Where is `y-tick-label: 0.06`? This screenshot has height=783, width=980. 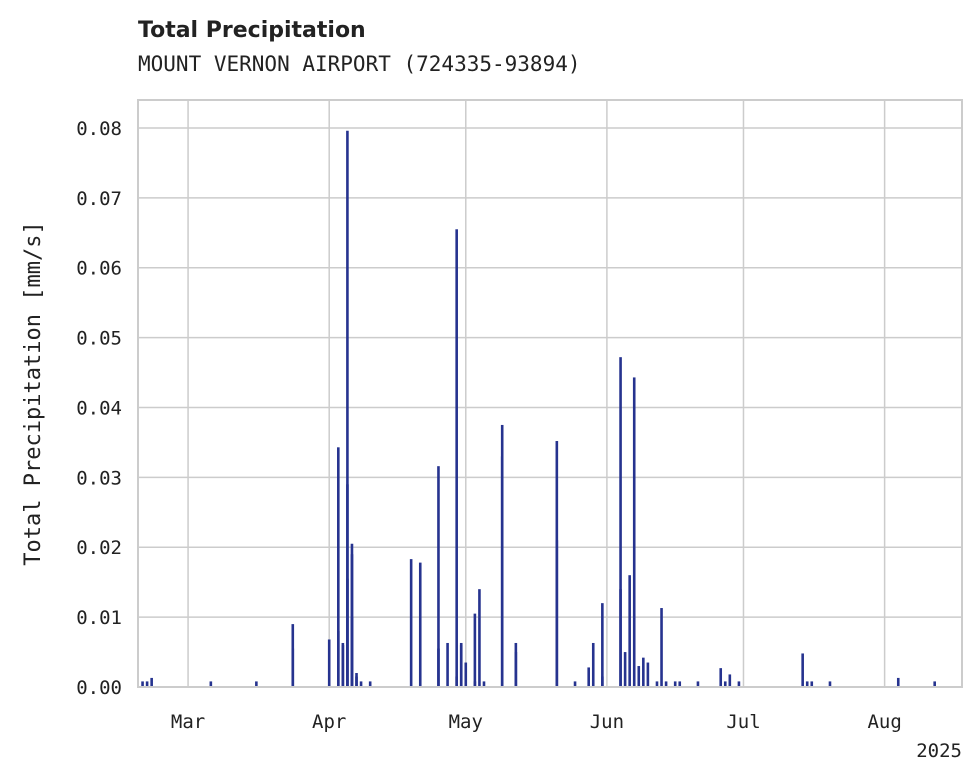
y-tick-label: 0.06 is located at coordinates (99, 269).